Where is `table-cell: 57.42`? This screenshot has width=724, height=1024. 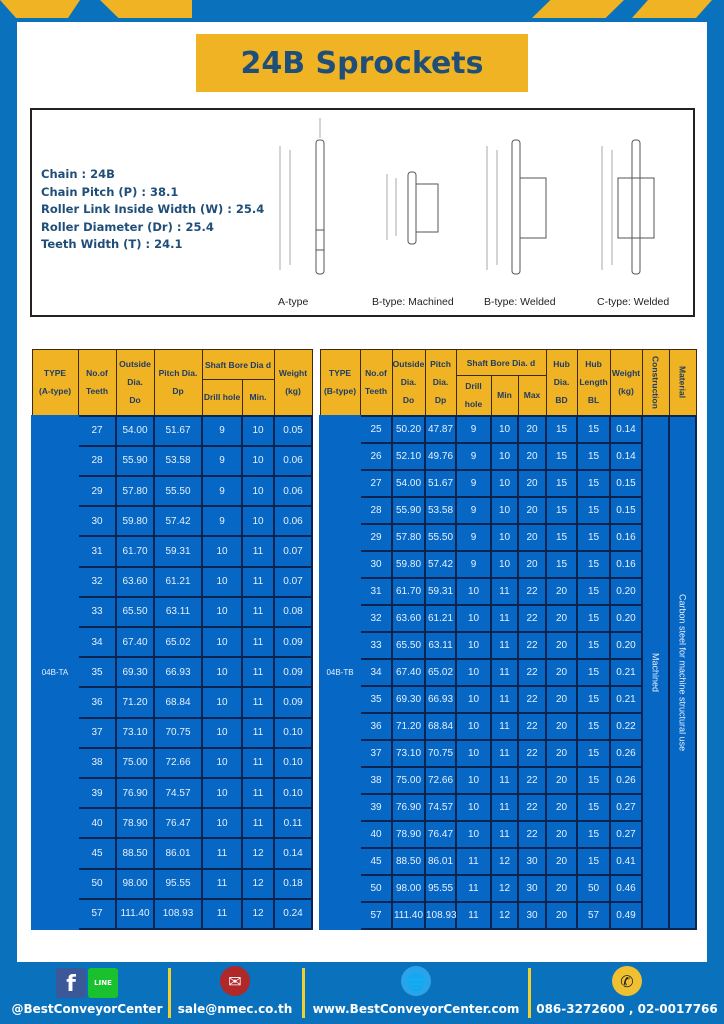 table-cell: 57.42 is located at coordinates (440, 564).